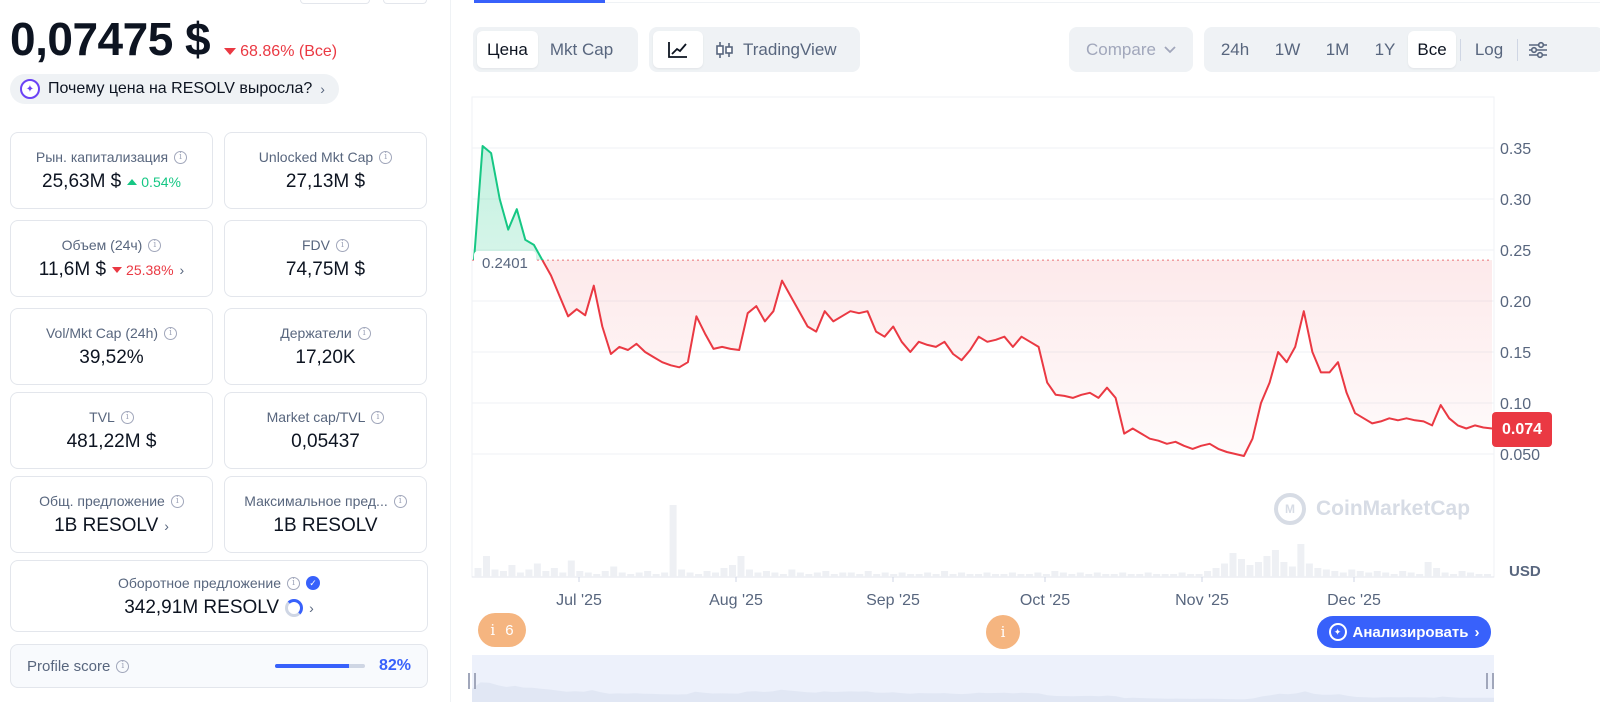  I want to click on stat-change-value: 25.38%, so click(150, 270).